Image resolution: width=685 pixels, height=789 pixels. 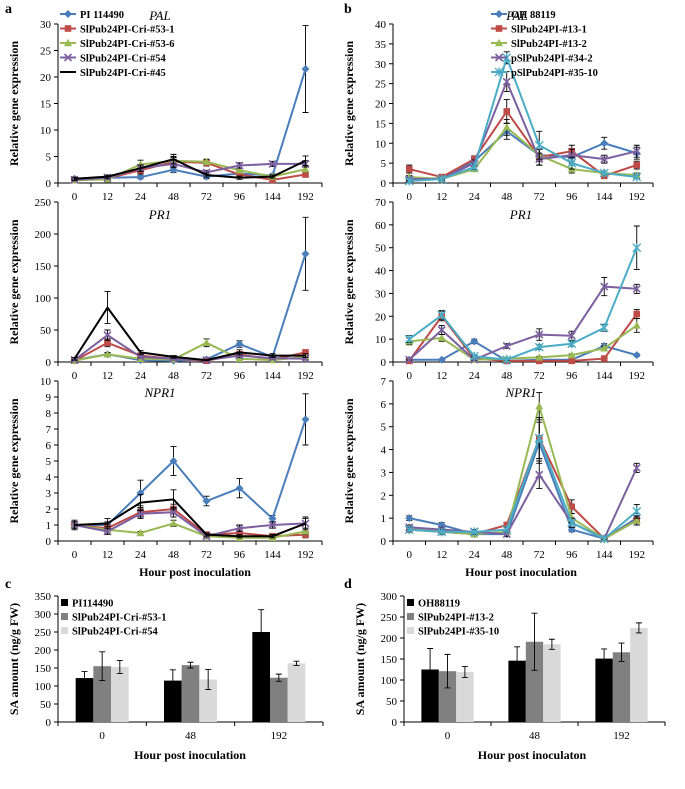 What do you see at coordinates (43, 299) in the screenshot?
I see `y-tick-label-1-2: 100` at bounding box center [43, 299].